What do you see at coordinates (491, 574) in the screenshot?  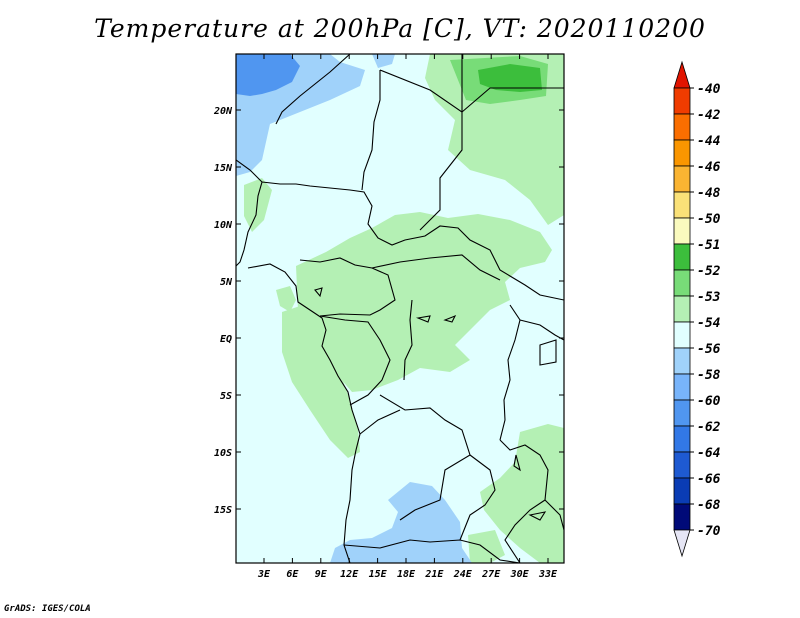 I see `lon-label: 27E` at bounding box center [491, 574].